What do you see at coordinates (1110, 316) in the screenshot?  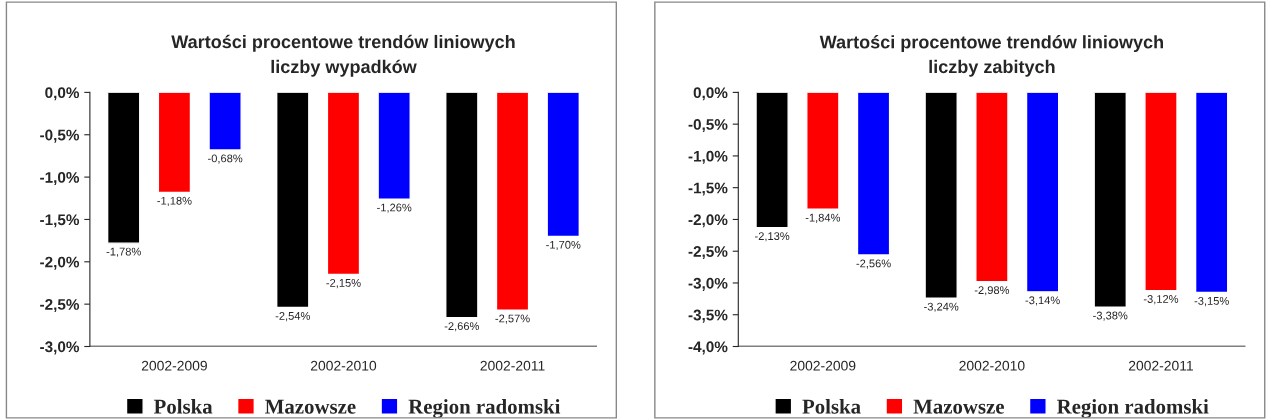 I see `data-label: -3,38%` at bounding box center [1110, 316].